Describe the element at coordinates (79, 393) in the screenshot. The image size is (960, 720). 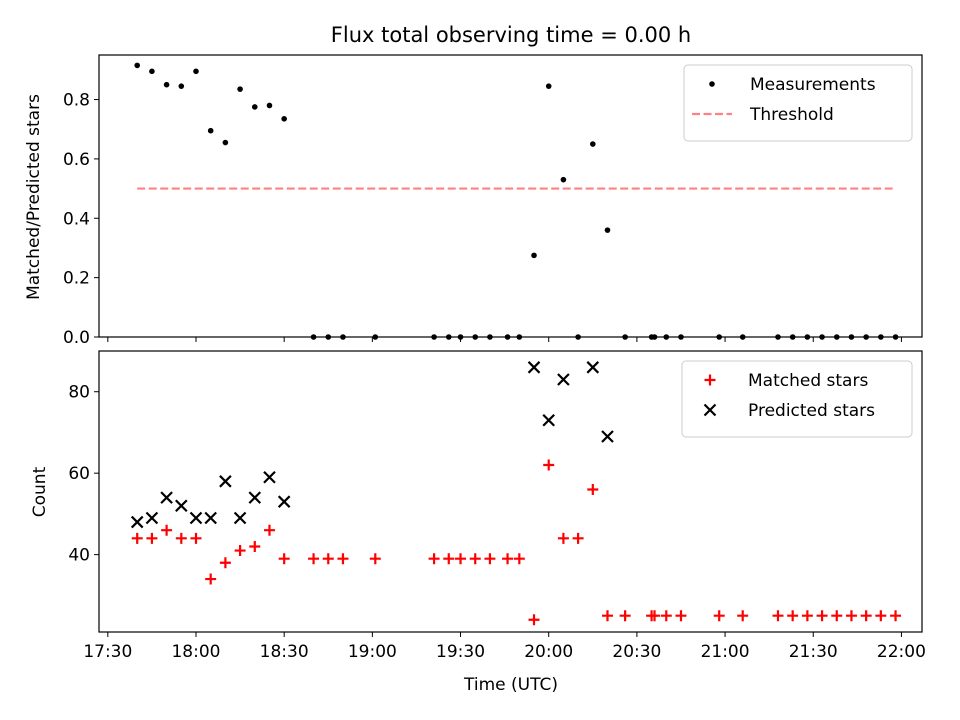
I see `y-tick-label: 80` at that location.